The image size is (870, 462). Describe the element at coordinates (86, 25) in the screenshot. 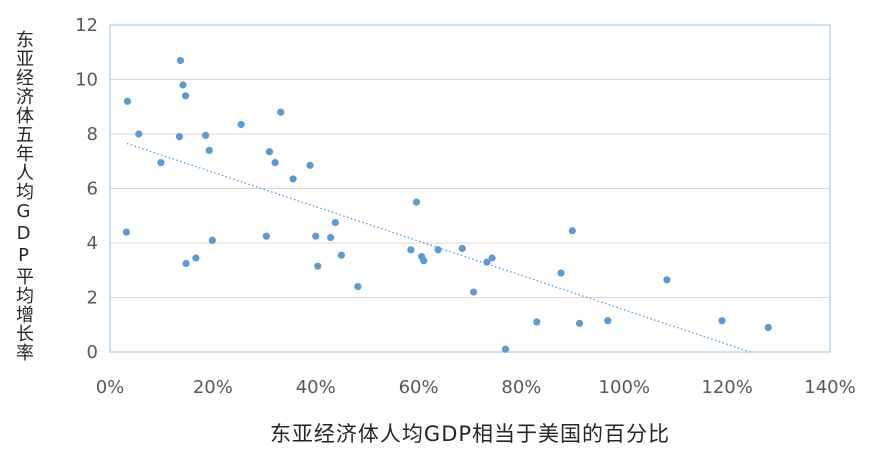

I see `y-tick-label: 12` at that location.